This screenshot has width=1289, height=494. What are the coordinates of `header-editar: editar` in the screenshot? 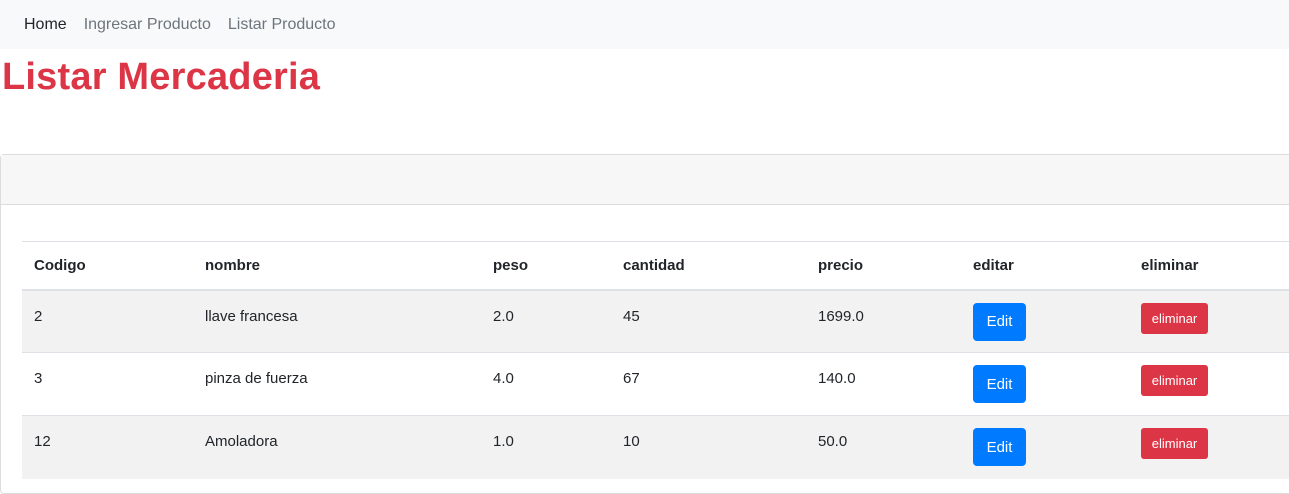 It's located at (1045, 266).